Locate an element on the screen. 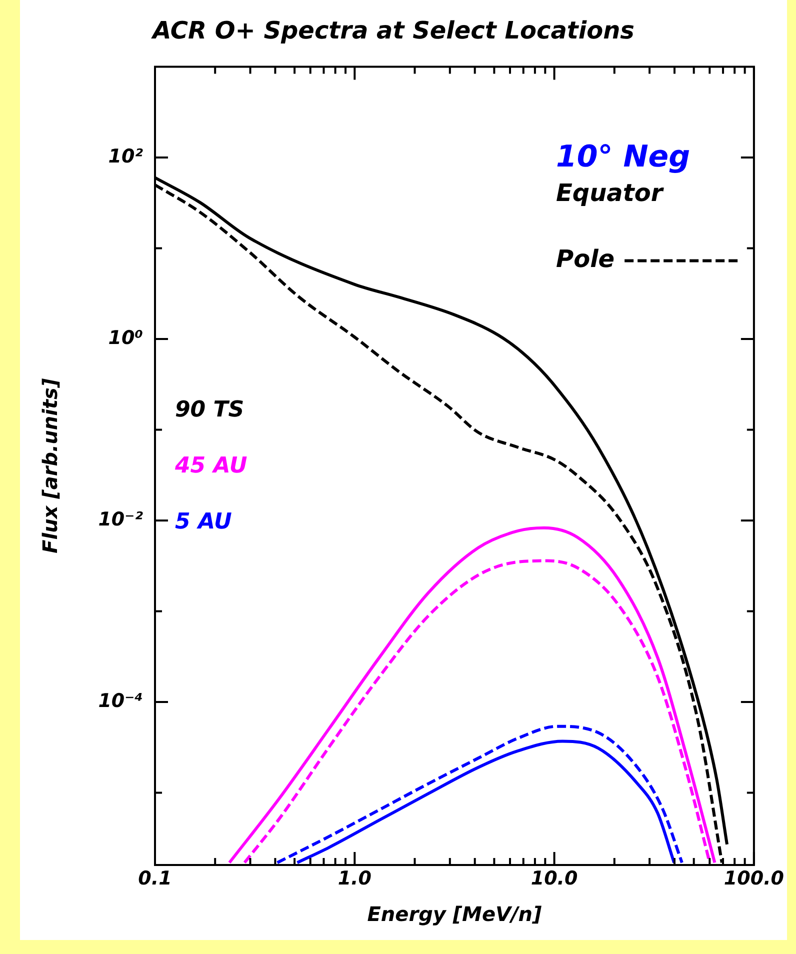  chart-title: ACR O+ Spectra at Select Locations is located at coordinates (392, 30).